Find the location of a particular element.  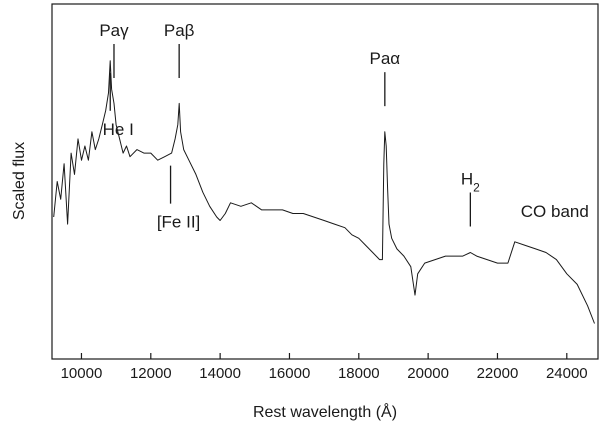

x-tick-label: 20000 is located at coordinates (428, 373).